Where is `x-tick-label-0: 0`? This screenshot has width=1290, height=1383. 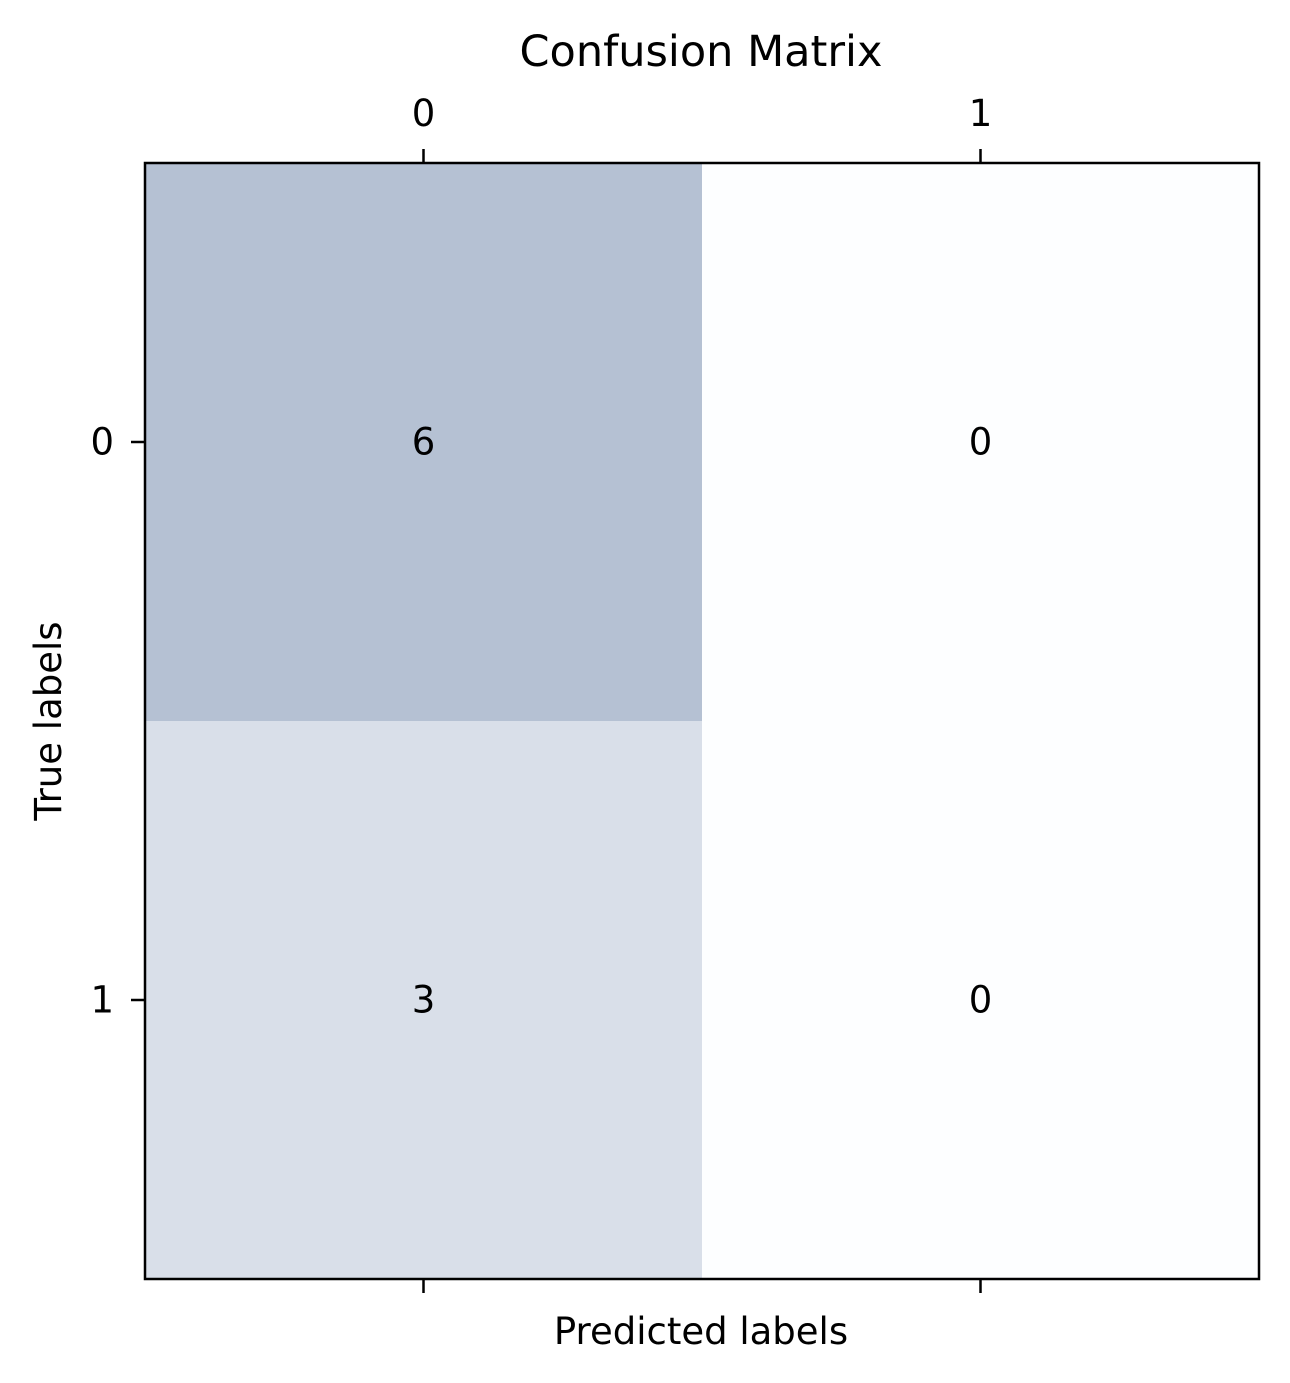
x-tick-label-0: 0 is located at coordinates (424, 113).